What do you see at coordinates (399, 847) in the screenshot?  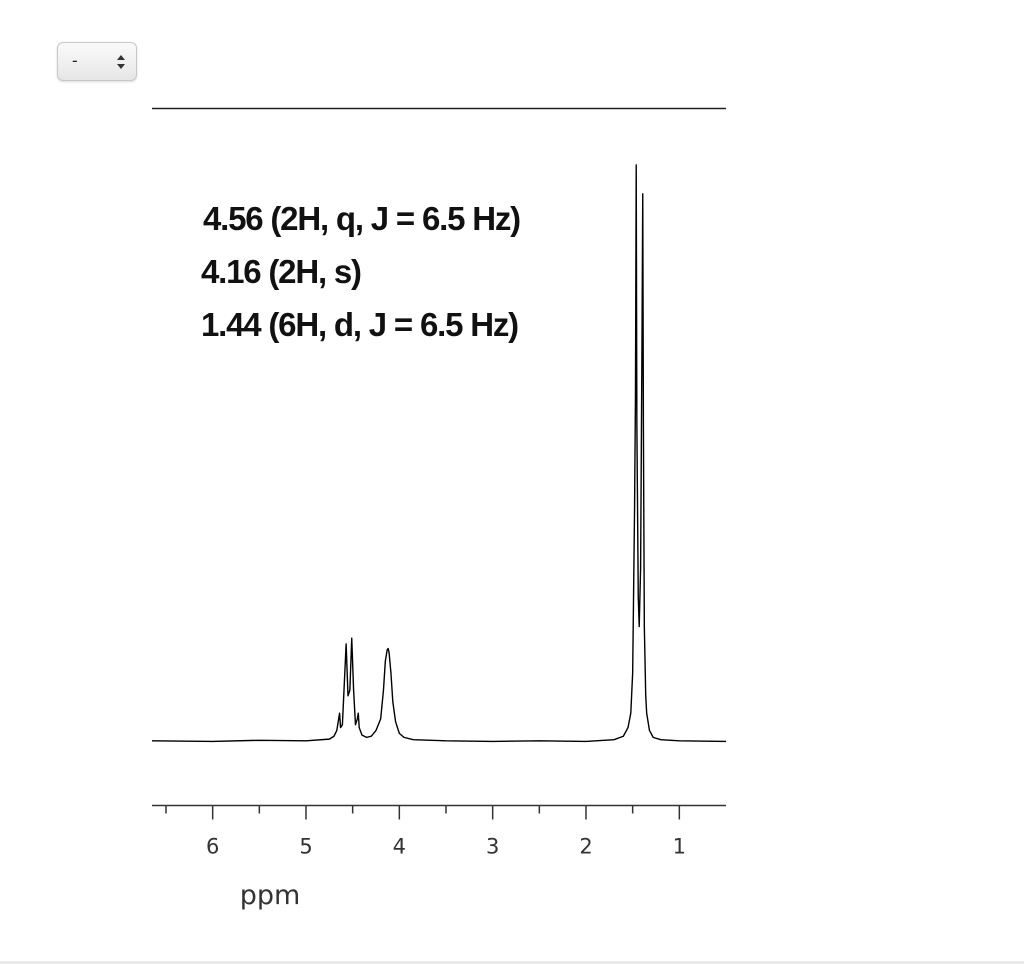 I see `x-tick-label: 4` at bounding box center [399, 847].